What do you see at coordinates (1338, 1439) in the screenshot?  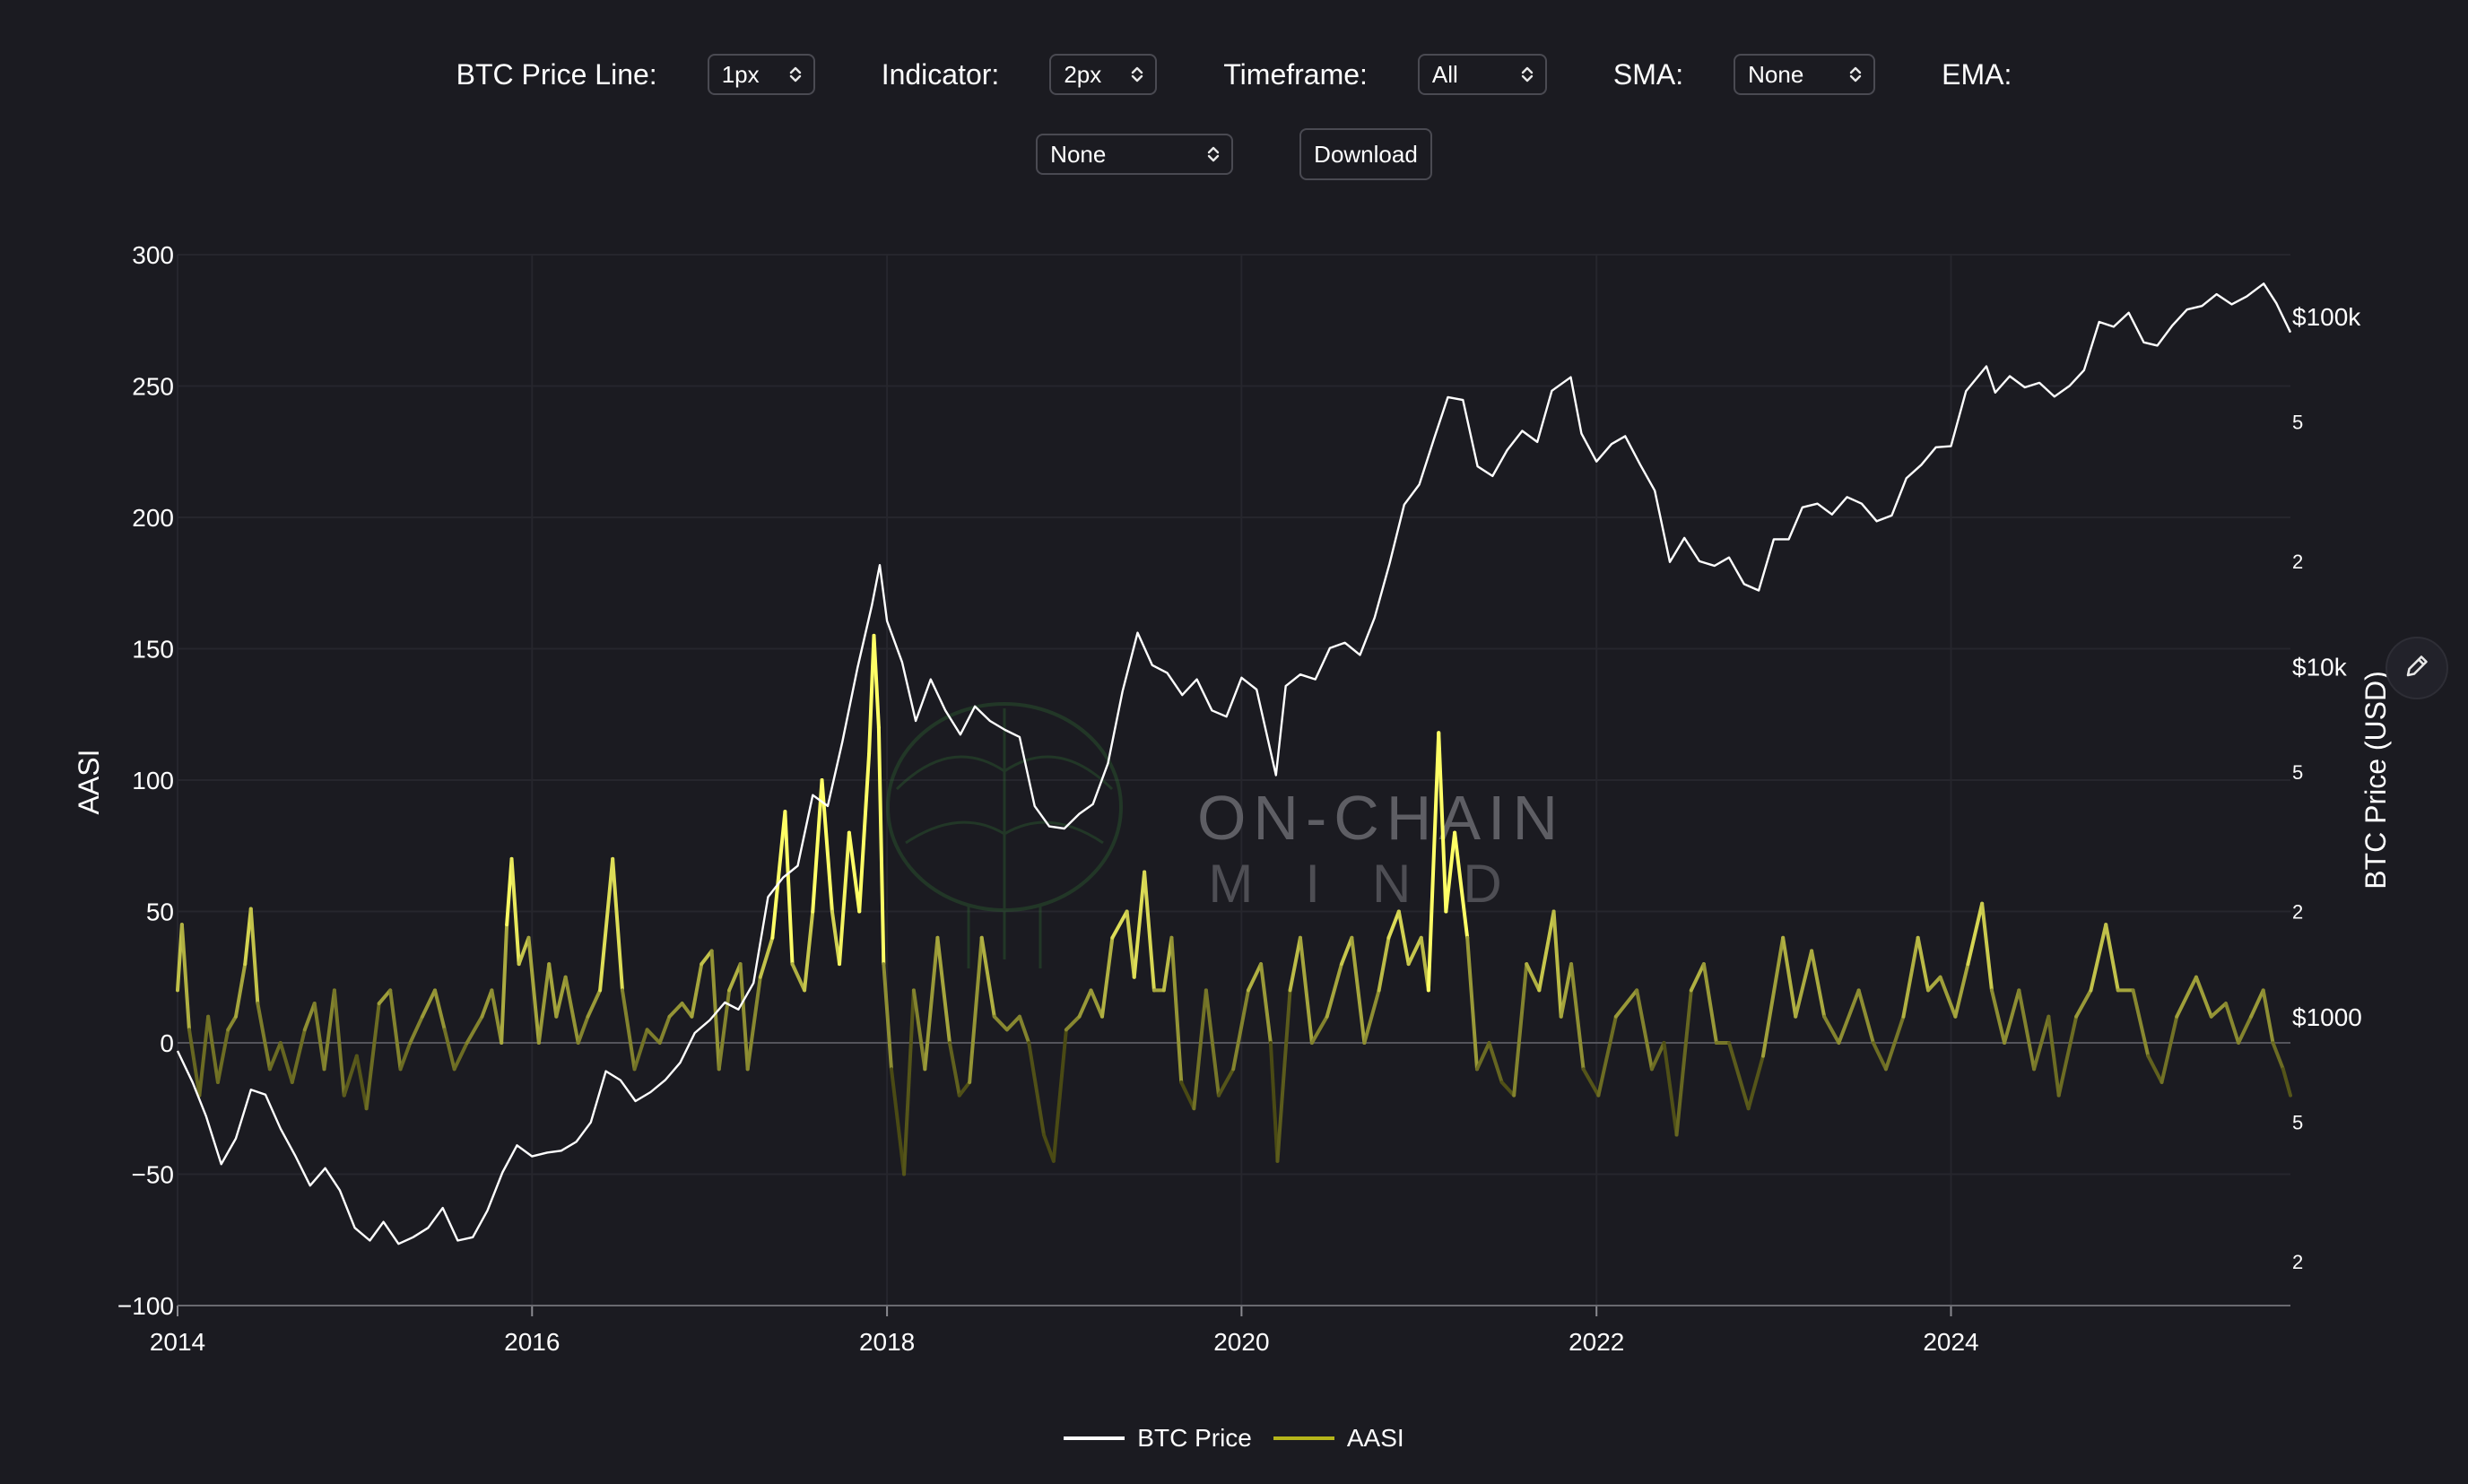 I see `legend-item-aasi: AASI` at bounding box center [1338, 1439].